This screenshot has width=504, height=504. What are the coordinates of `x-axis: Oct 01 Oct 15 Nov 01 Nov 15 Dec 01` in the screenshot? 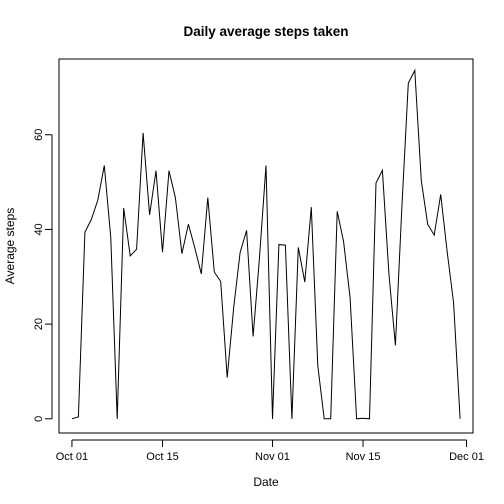 It's located at (270, 451).